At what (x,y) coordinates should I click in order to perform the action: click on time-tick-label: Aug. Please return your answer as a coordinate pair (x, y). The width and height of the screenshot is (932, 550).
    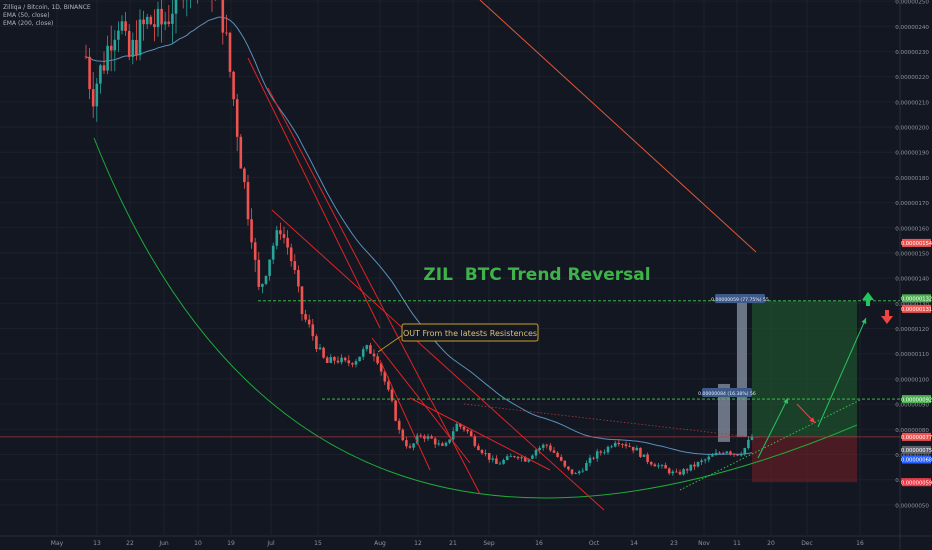
    Looking at the image, I should click on (380, 543).